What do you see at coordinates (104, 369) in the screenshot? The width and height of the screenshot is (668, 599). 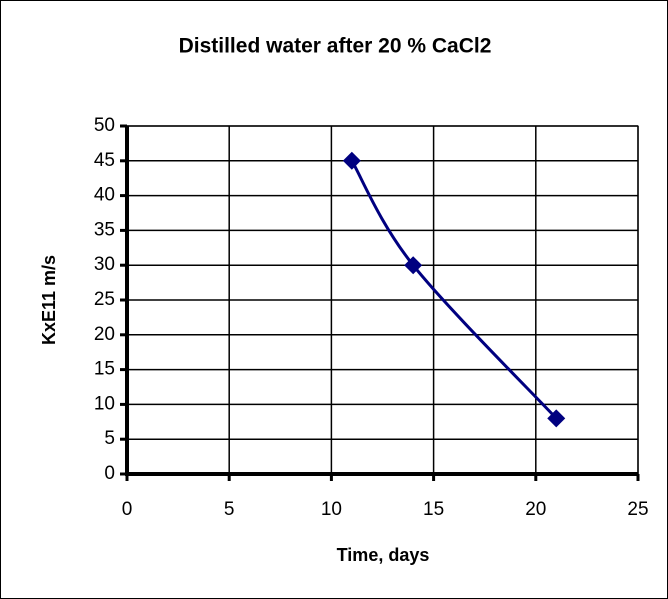 I see `y-tick-label: 15` at bounding box center [104, 369].